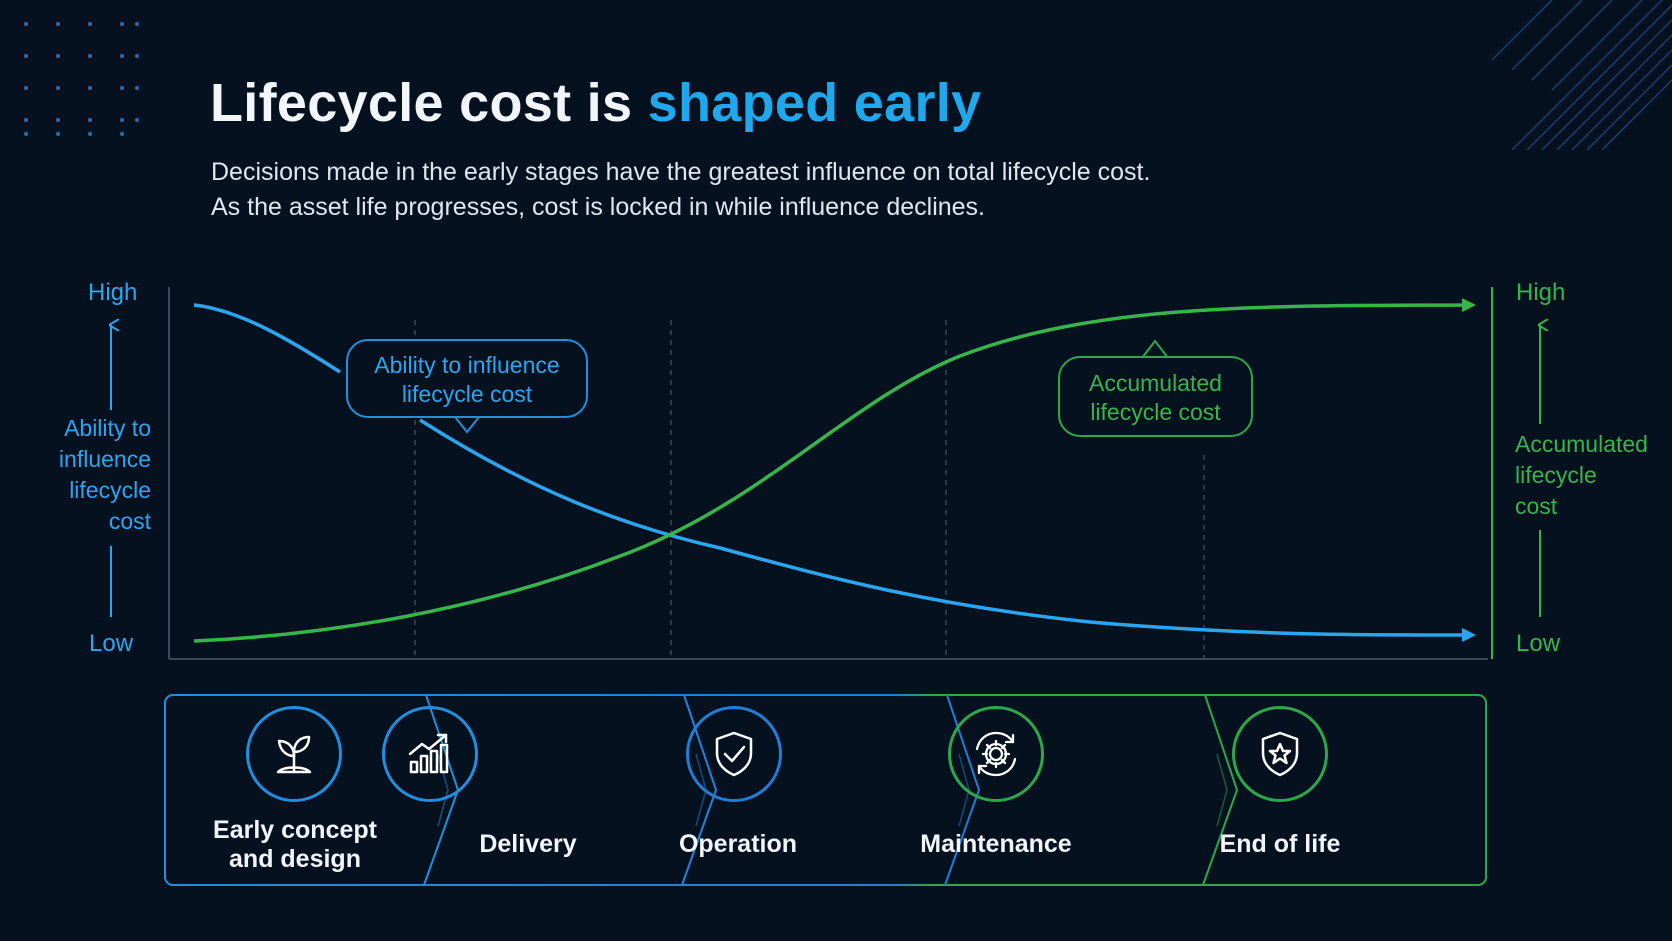  Describe the element at coordinates (113, 292) in the screenshot. I see `left-axis-high: High` at that location.